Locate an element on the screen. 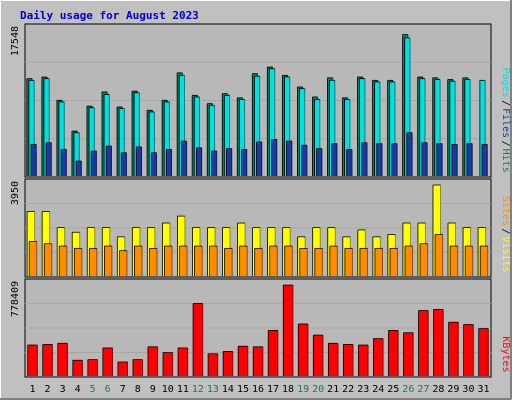  x-tick-label-day-2: 2 is located at coordinates (48, 389).